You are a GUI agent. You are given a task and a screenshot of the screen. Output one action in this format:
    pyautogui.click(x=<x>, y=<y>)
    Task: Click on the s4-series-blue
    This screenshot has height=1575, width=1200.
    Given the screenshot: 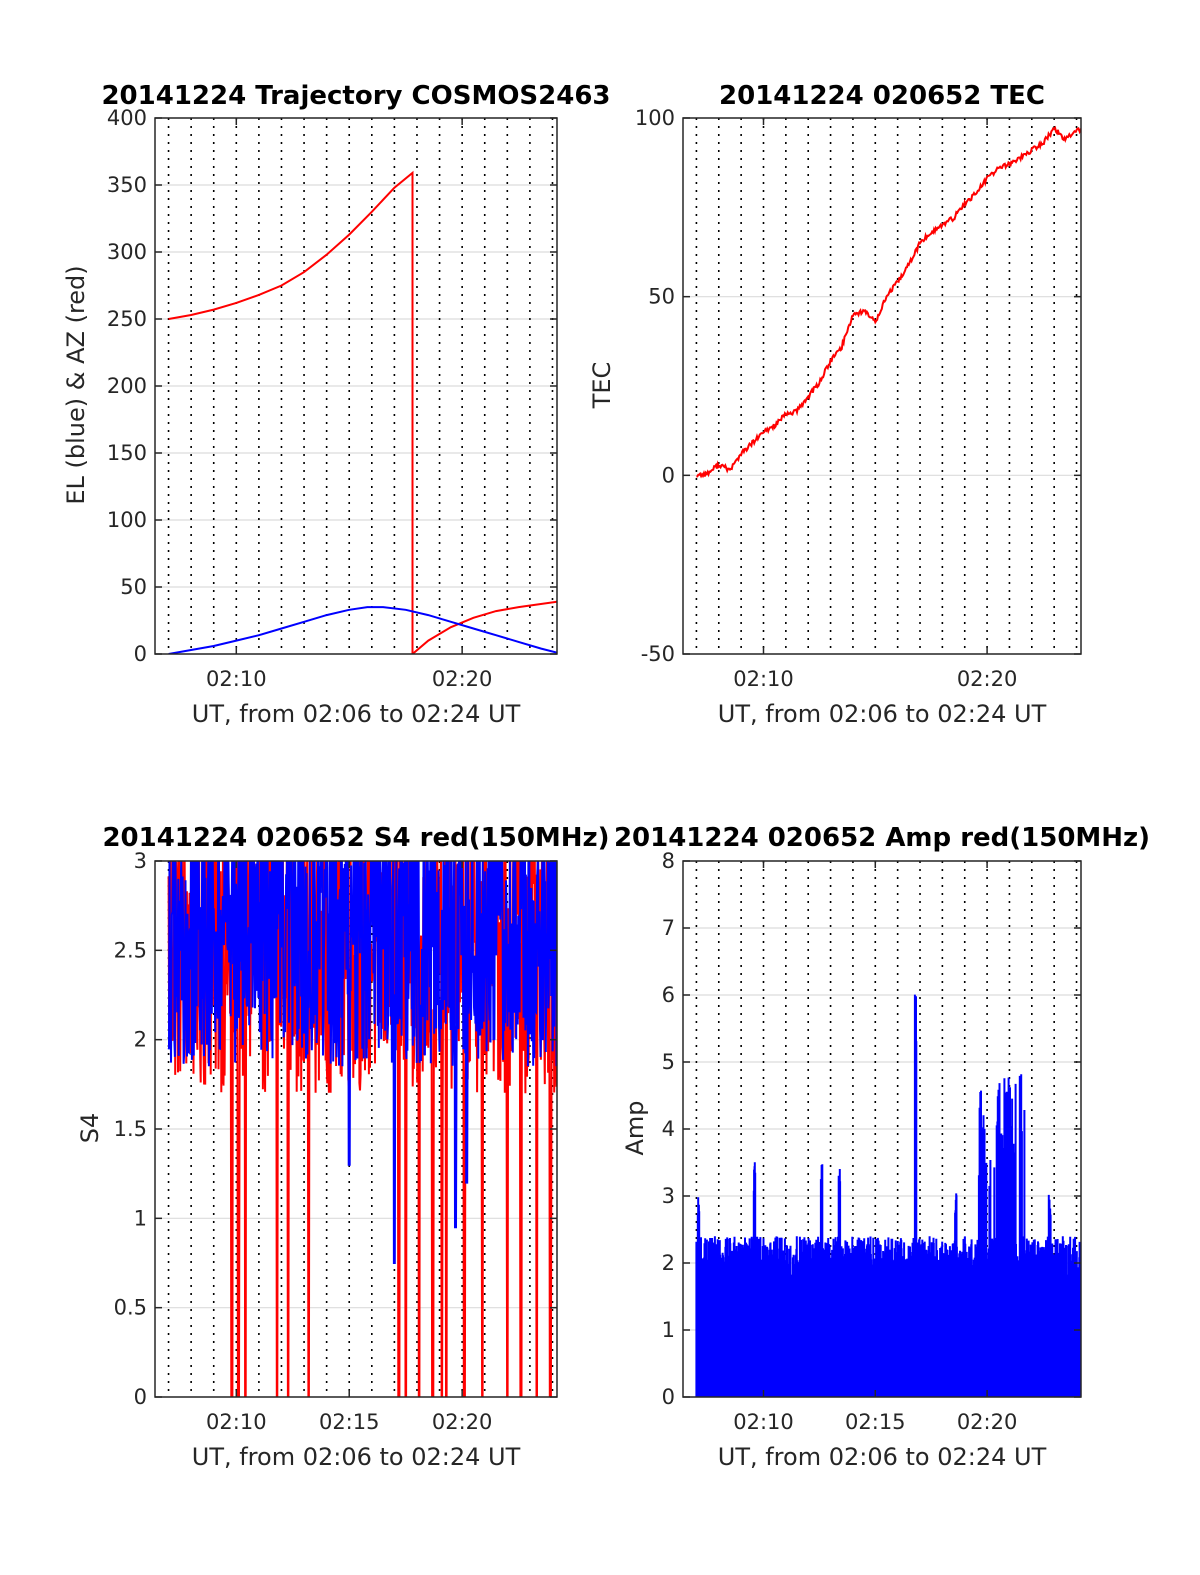 What is the action you would take?
    pyautogui.click(x=362, y=1062)
    